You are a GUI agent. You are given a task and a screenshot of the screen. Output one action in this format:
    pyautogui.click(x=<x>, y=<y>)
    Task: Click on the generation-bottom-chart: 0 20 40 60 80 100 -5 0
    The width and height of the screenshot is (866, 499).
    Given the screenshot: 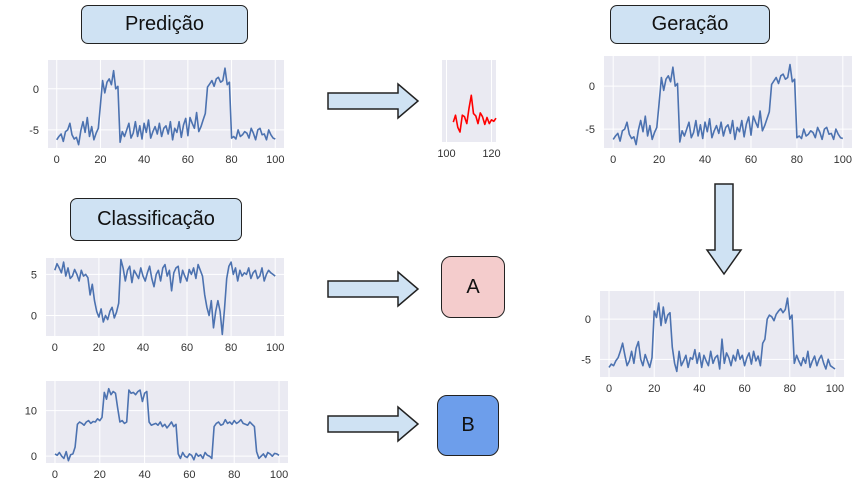 What is the action you would take?
    pyautogui.click(x=713, y=346)
    